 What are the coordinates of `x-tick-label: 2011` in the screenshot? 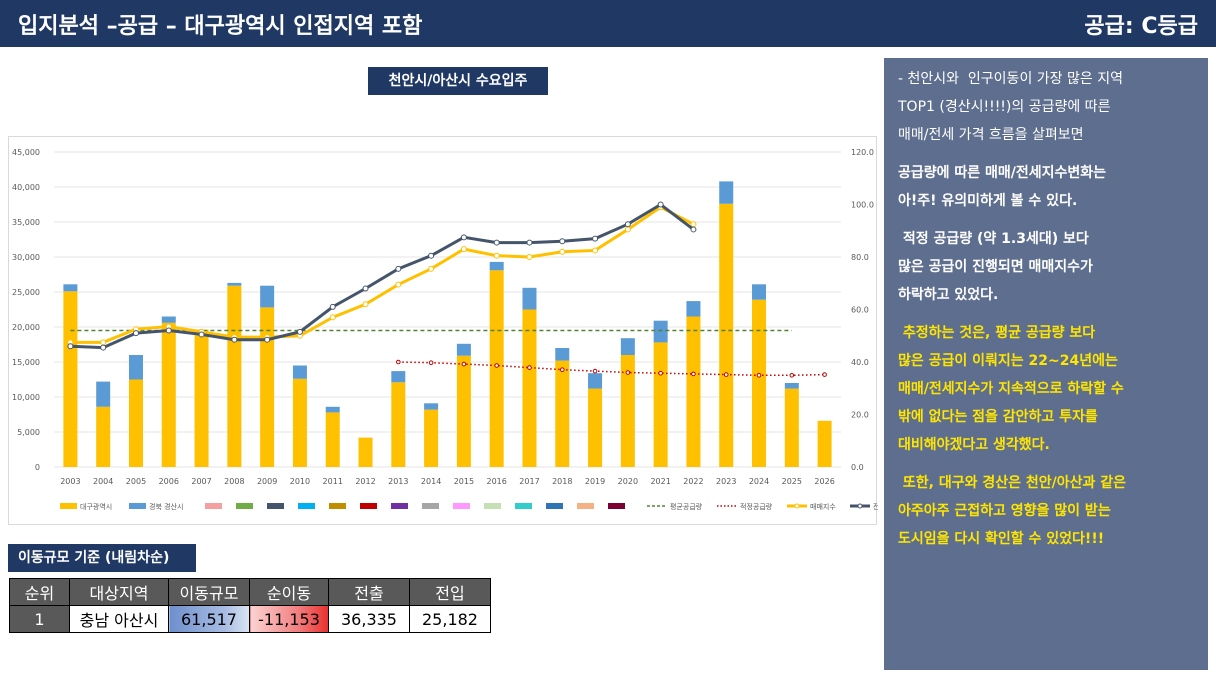 It's located at (333, 481).